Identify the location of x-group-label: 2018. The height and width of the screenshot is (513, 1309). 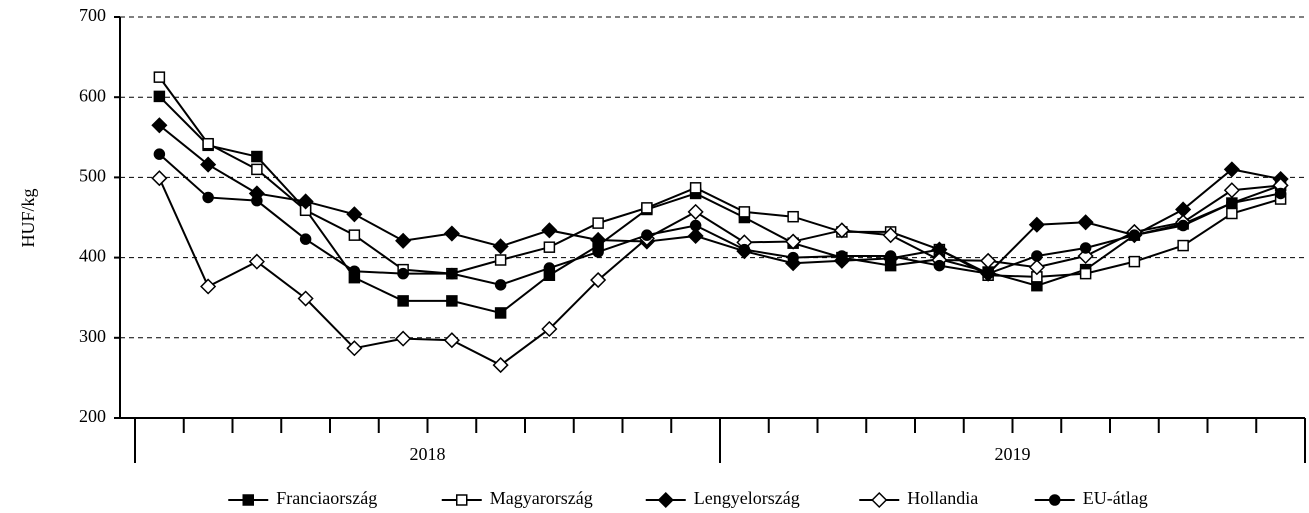
(428, 454).